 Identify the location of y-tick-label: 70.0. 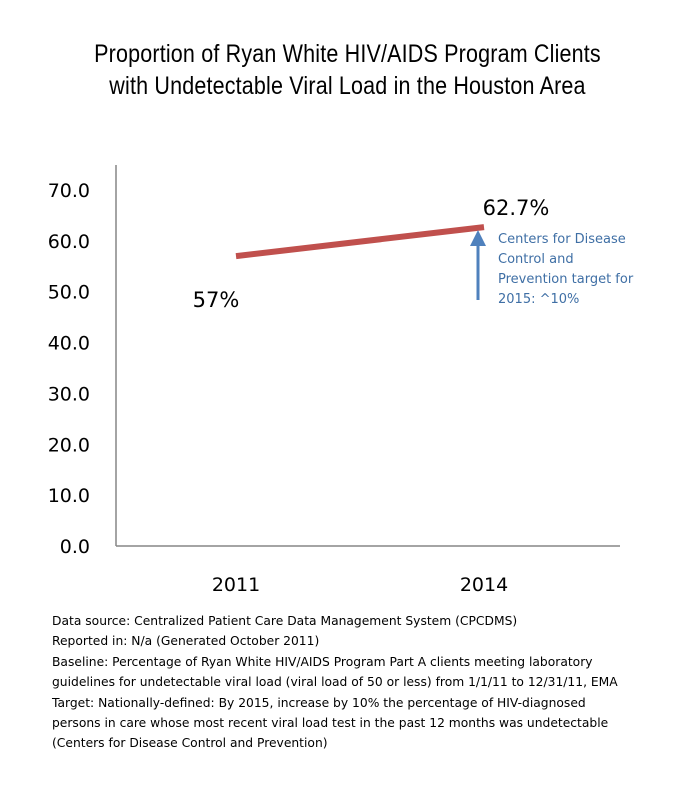
(69, 191).